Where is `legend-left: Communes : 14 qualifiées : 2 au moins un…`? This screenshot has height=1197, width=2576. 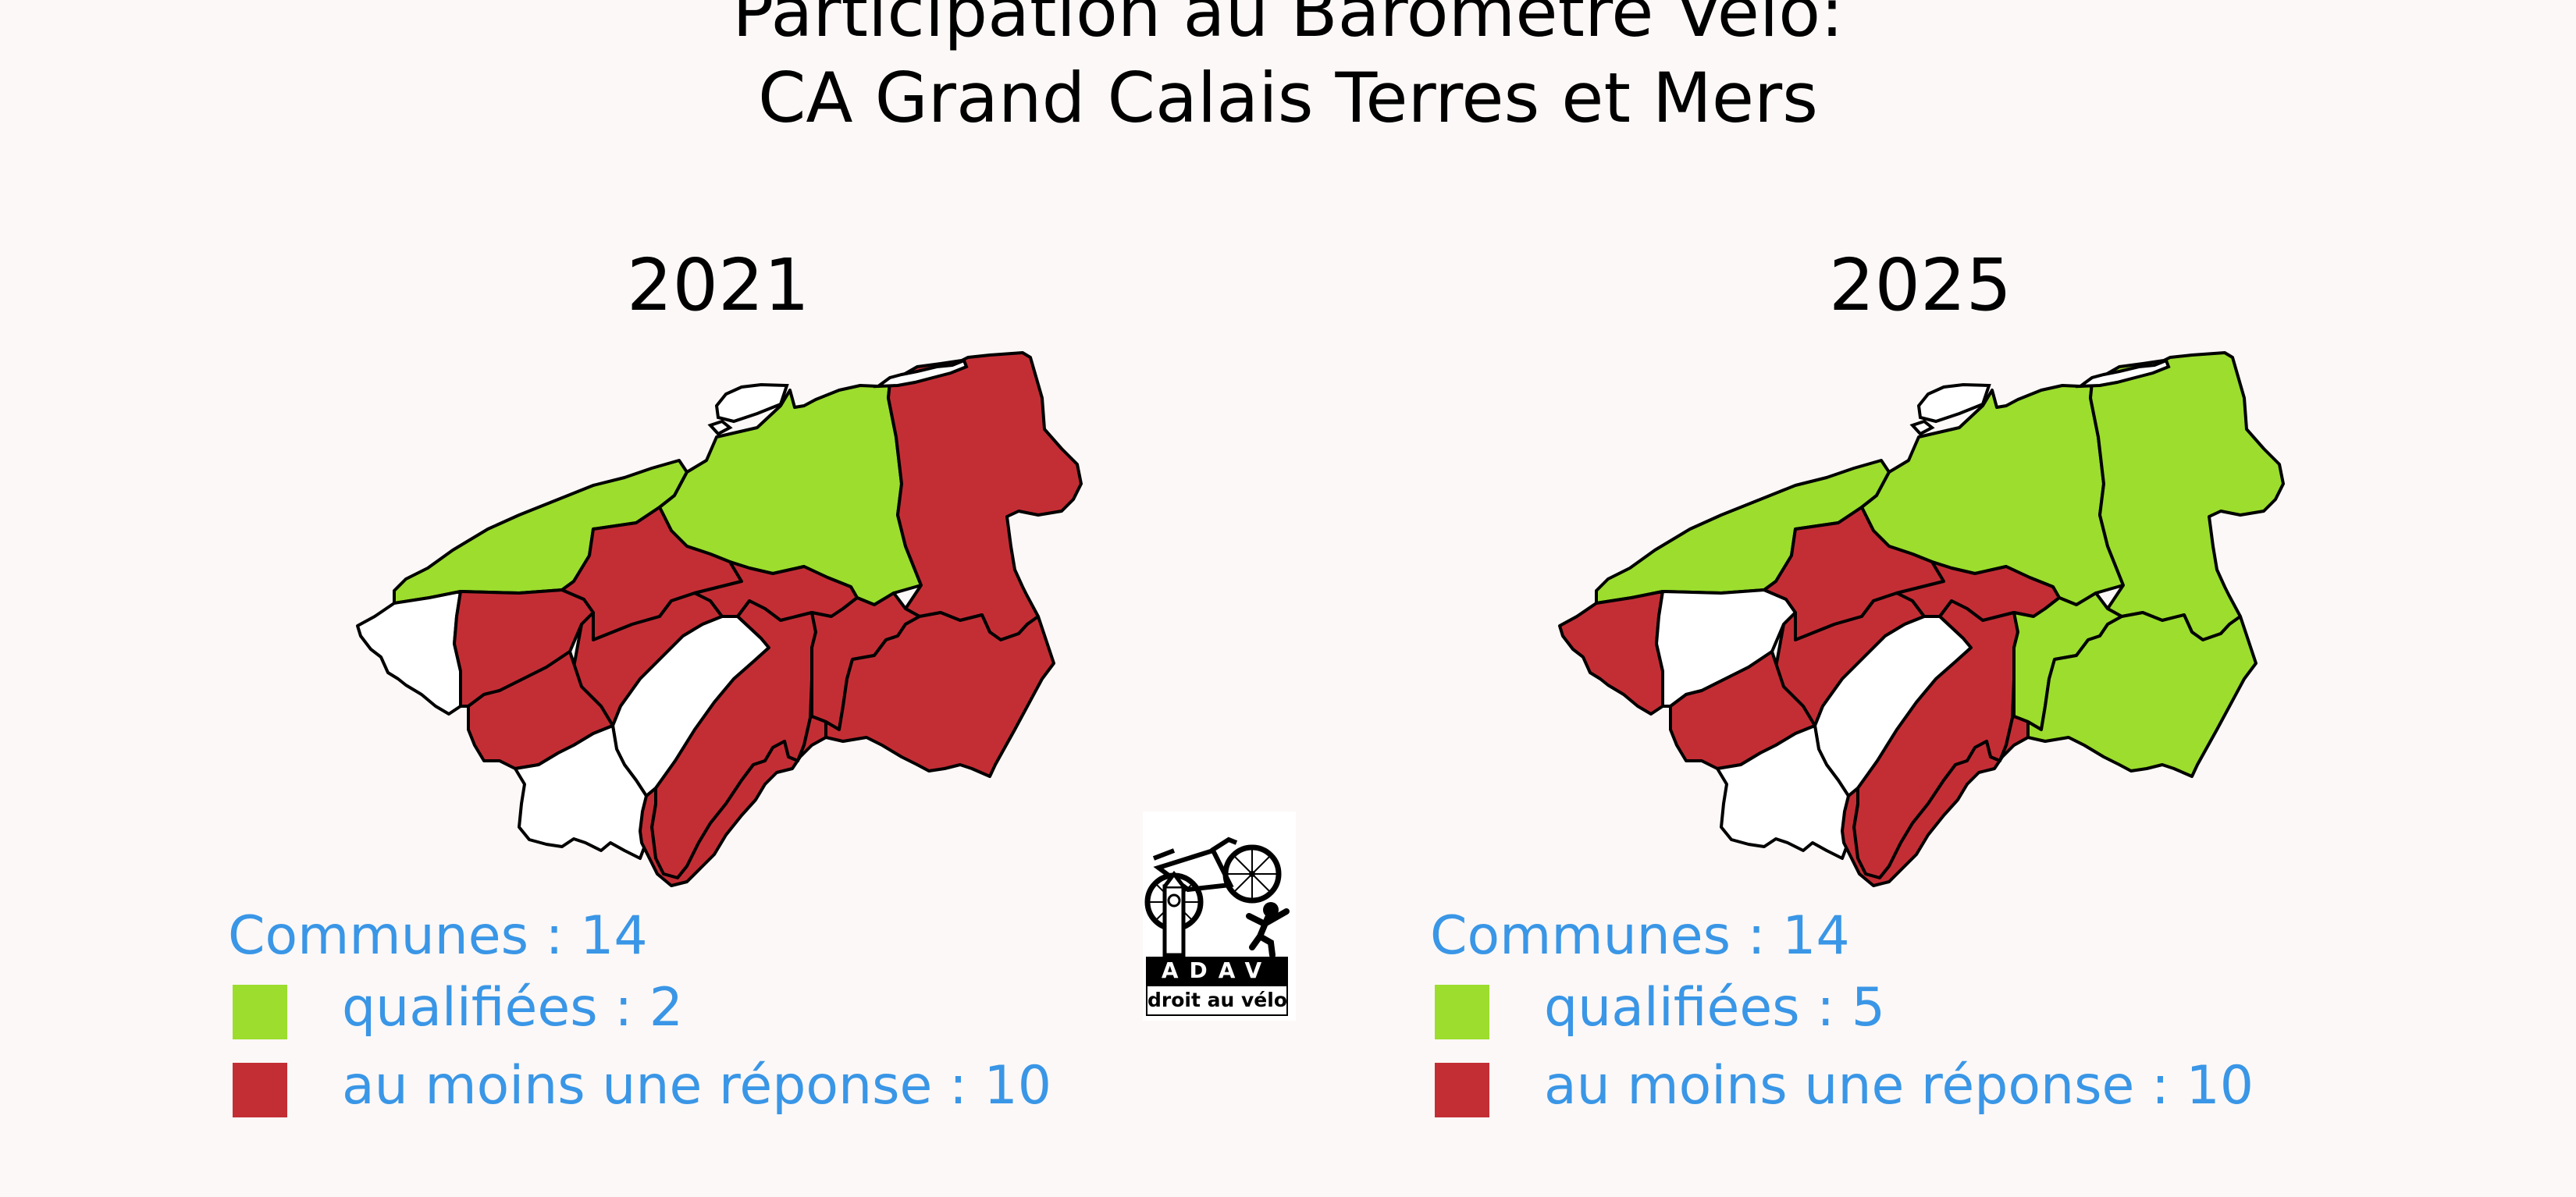 legend-left: Communes : 14 qualifiées : 2 au moins un… is located at coordinates (657, 1019).